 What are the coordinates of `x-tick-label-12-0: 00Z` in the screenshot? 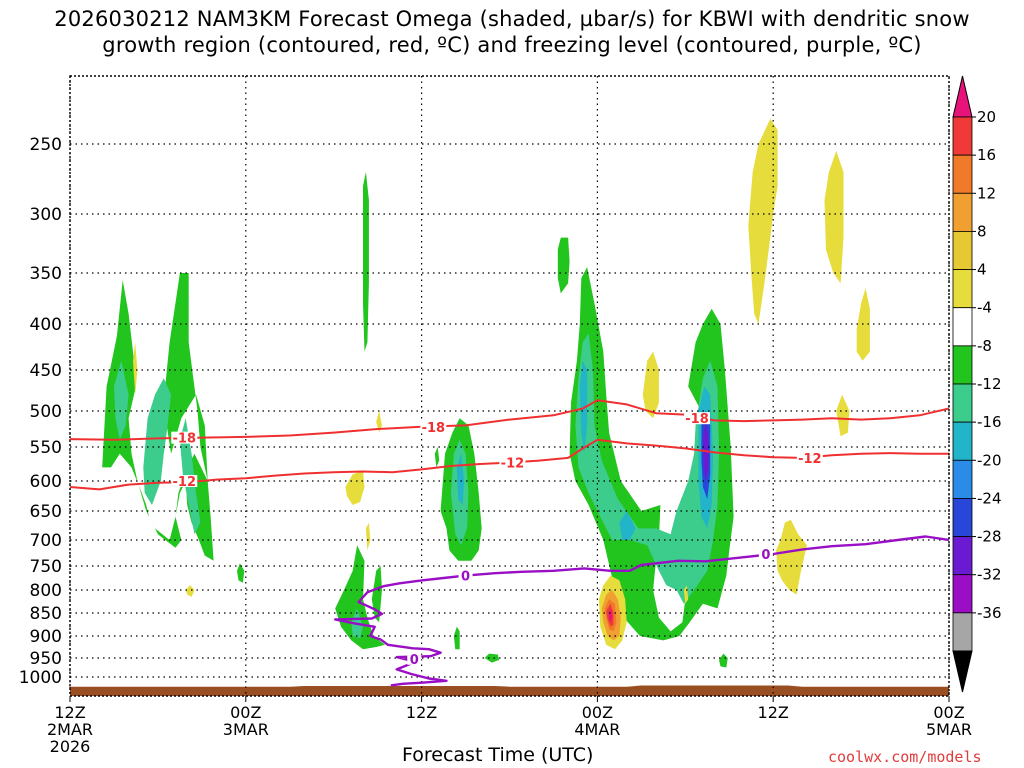 It's located at (245, 712).